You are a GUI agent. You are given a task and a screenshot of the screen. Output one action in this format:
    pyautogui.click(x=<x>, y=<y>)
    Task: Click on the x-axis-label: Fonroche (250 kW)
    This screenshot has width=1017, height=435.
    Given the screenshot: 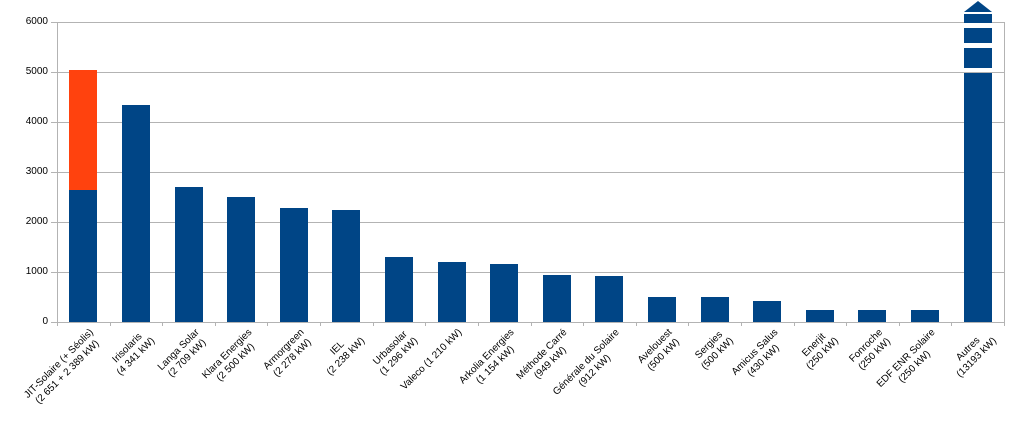 What is the action you would take?
    pyautogui.click(x=871, y=350)
    